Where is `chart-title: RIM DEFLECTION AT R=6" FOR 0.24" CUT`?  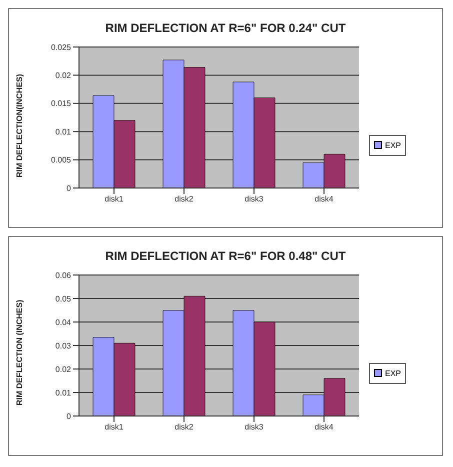 chart-title: RIM DEFLECTION AT R=6" FOR 0.24" CUT is located at coordinates (225, 28).